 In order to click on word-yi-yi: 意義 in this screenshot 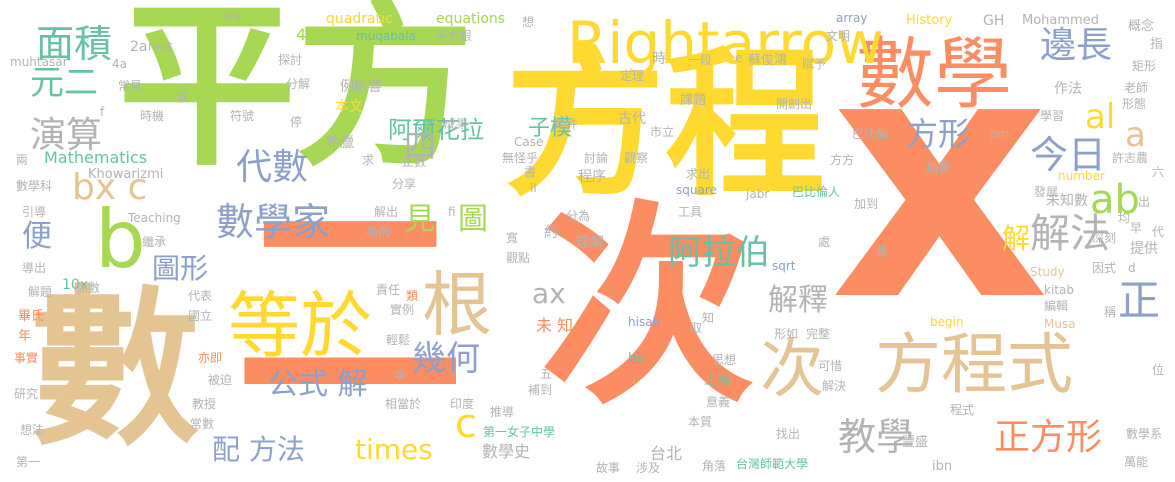, I will do `click(718, 402)`.